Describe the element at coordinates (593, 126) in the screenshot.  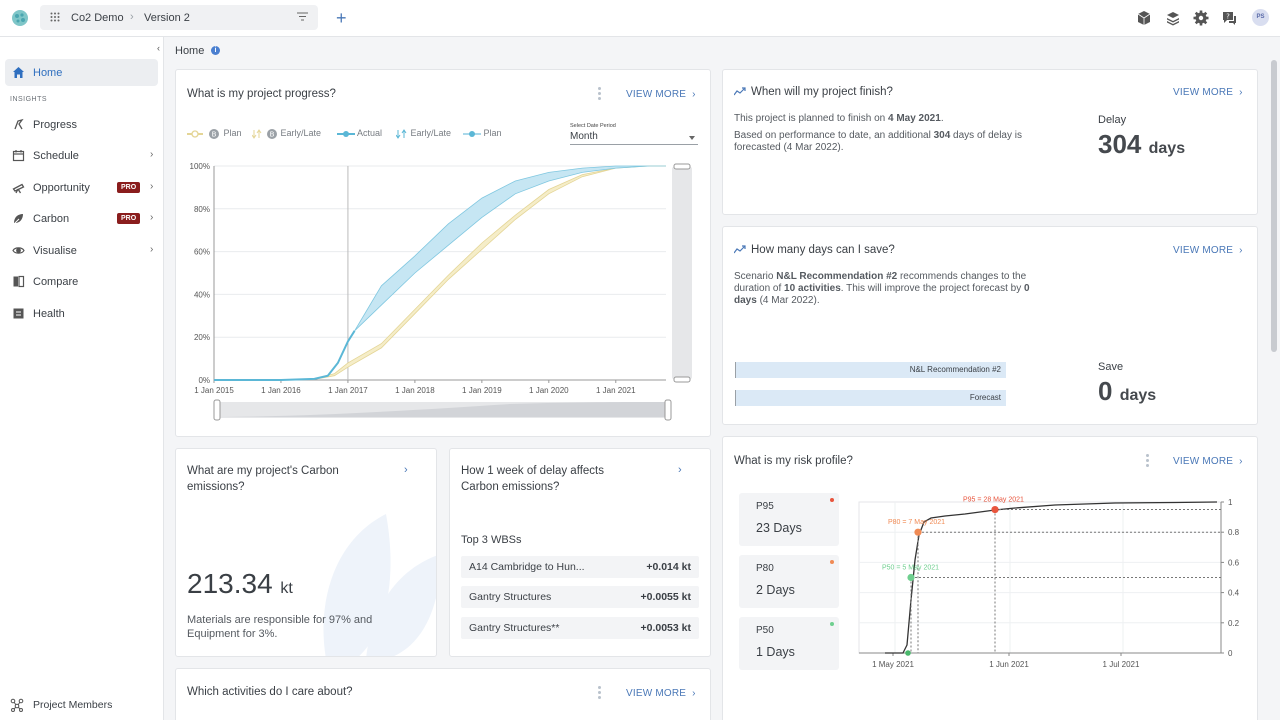
I see `date-period-label: Select Date Period` at that location.